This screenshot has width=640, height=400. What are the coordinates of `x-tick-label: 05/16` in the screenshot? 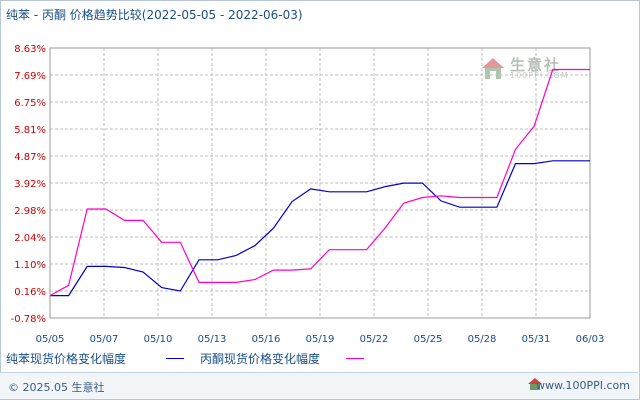 It's located at (266, 339).